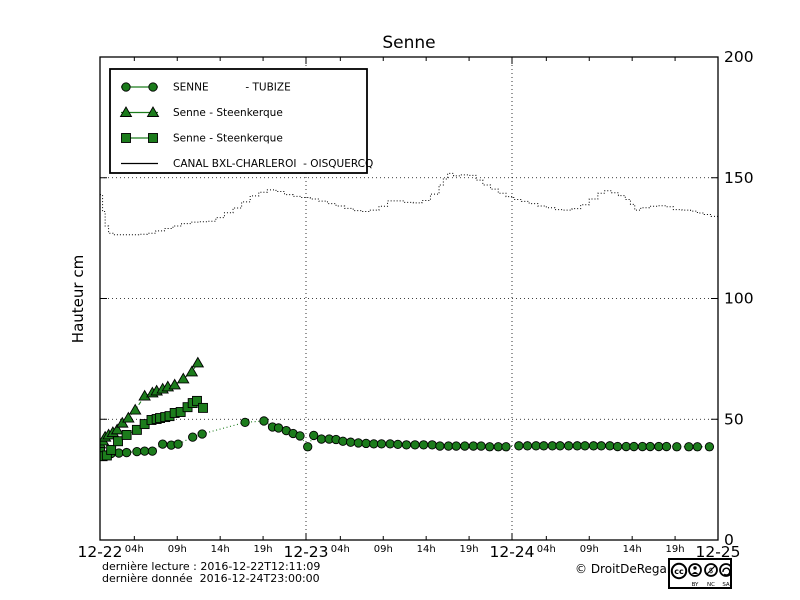 Image resolution: width=800 pixels, height=600 pixels. I want to click on series-green-triangle, so click(152, 402).